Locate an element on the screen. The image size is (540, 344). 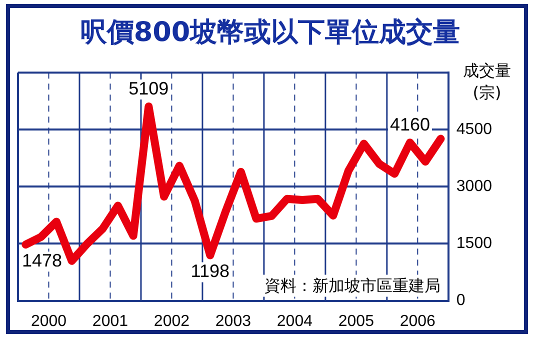
chart-title: 呎價800坡幣或以下單位成交量 is located at coordinates (270, 33).